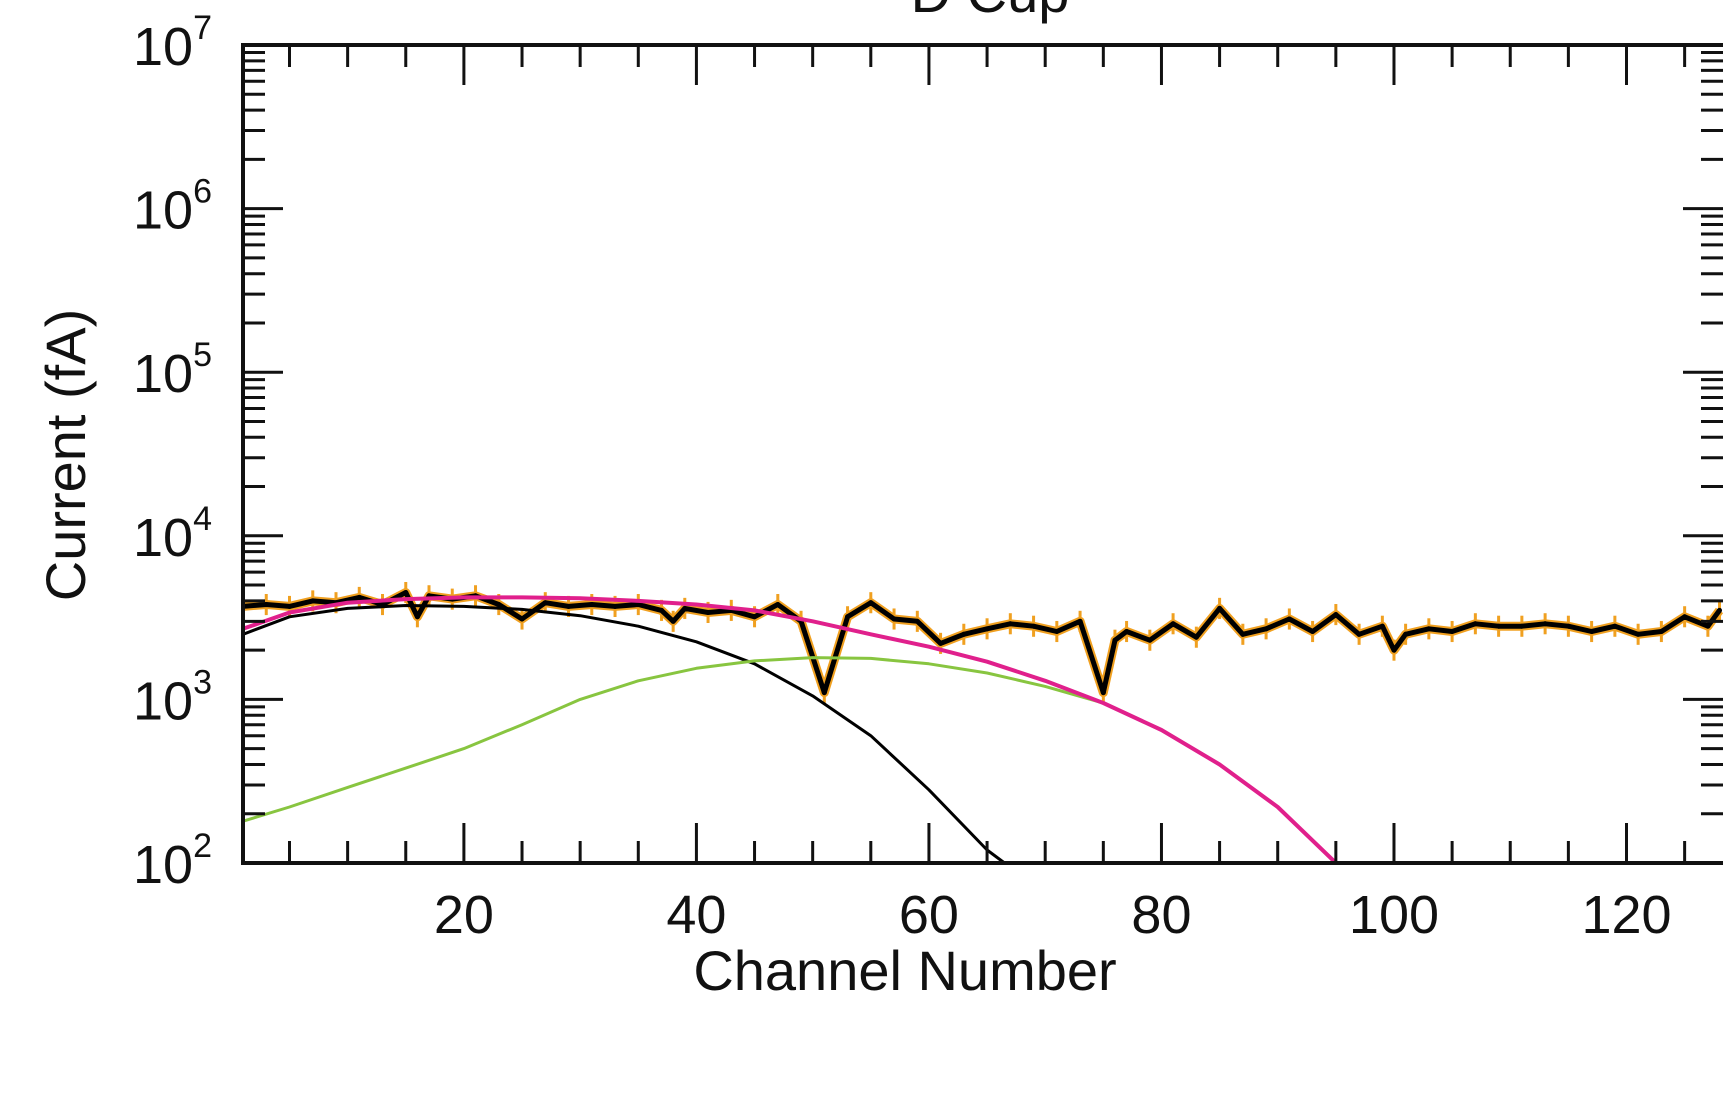 The image size is (1723, 1097). Describe the element at coordinates (202, 519) in the screenshot. I see `y-tick-label-exponent: 4` at that location.